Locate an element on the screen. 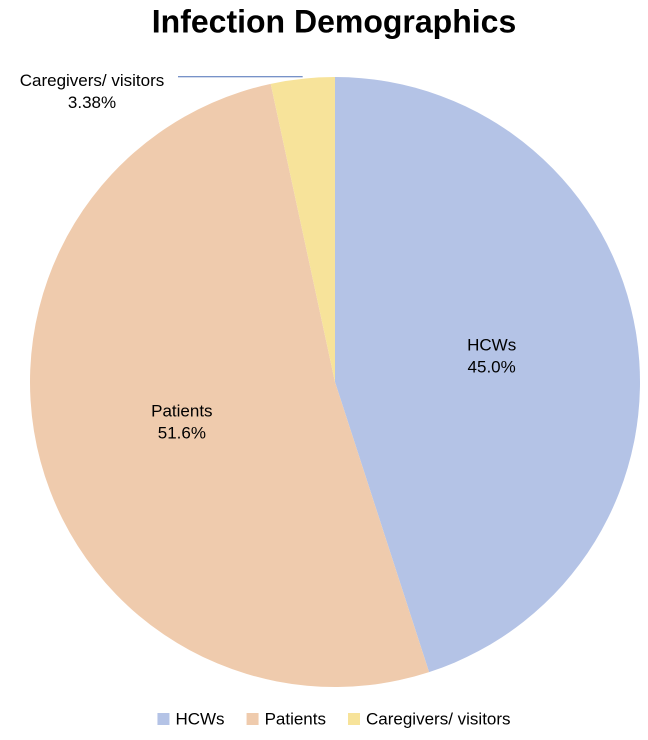 The height and width of the screenshot is (740, 648). legend-label: HCWs is located at coordinates (199, 718).